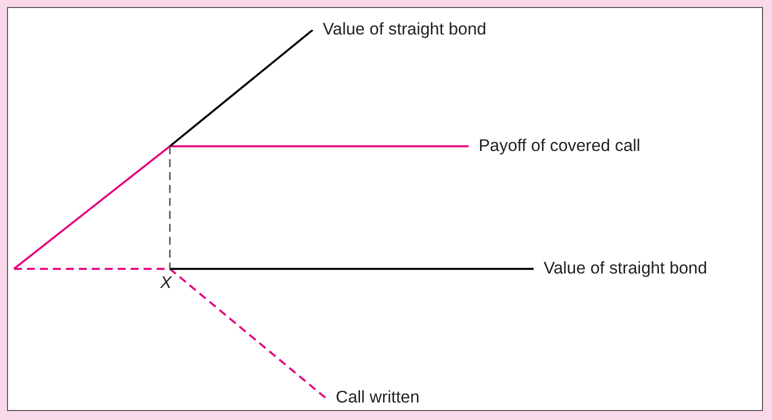 This screenshot has width=772, height=420. I want to click on series-label: Payoff of covered call, so click(559, 145).